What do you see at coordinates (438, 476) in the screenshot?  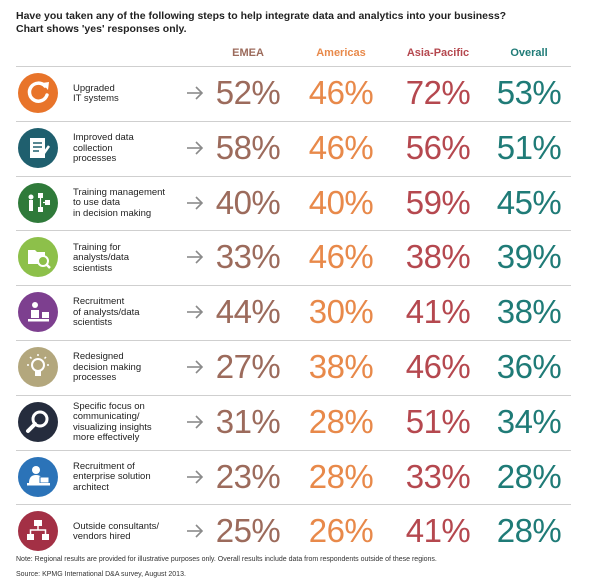 I see `value-asia-pacific: 33%` at bounding box center [438, 476].